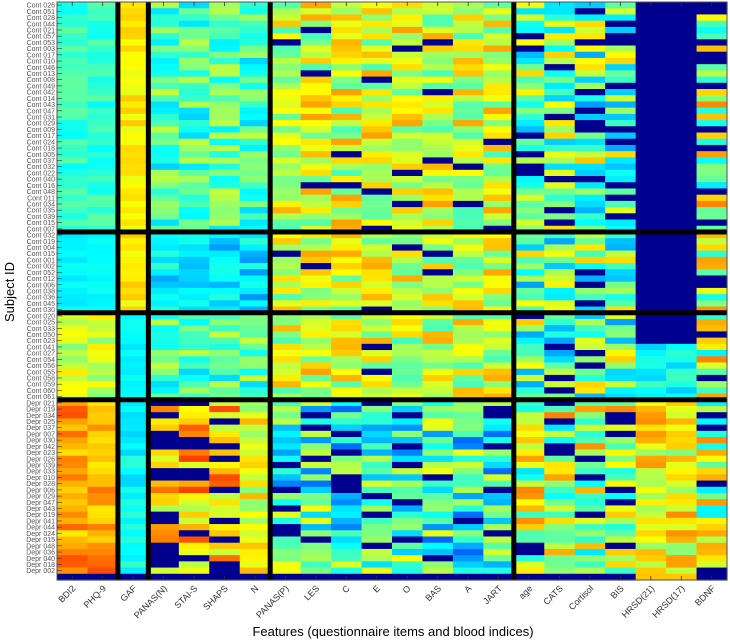 The height and width of the screenshot is (643, 730). What do you see at coordinates (255, 589) in the screenshot?
I see `x-tick-label: N` at bounding box center [255, 589].